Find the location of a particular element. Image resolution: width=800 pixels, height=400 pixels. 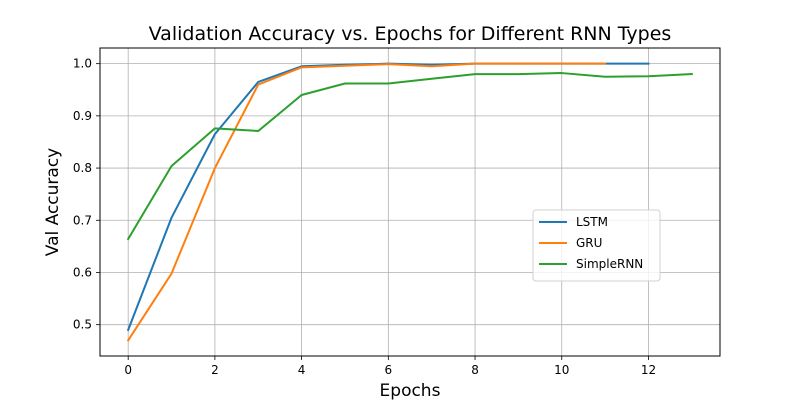

y-tick-label: 0.7 is located at coordinates (82, 220).